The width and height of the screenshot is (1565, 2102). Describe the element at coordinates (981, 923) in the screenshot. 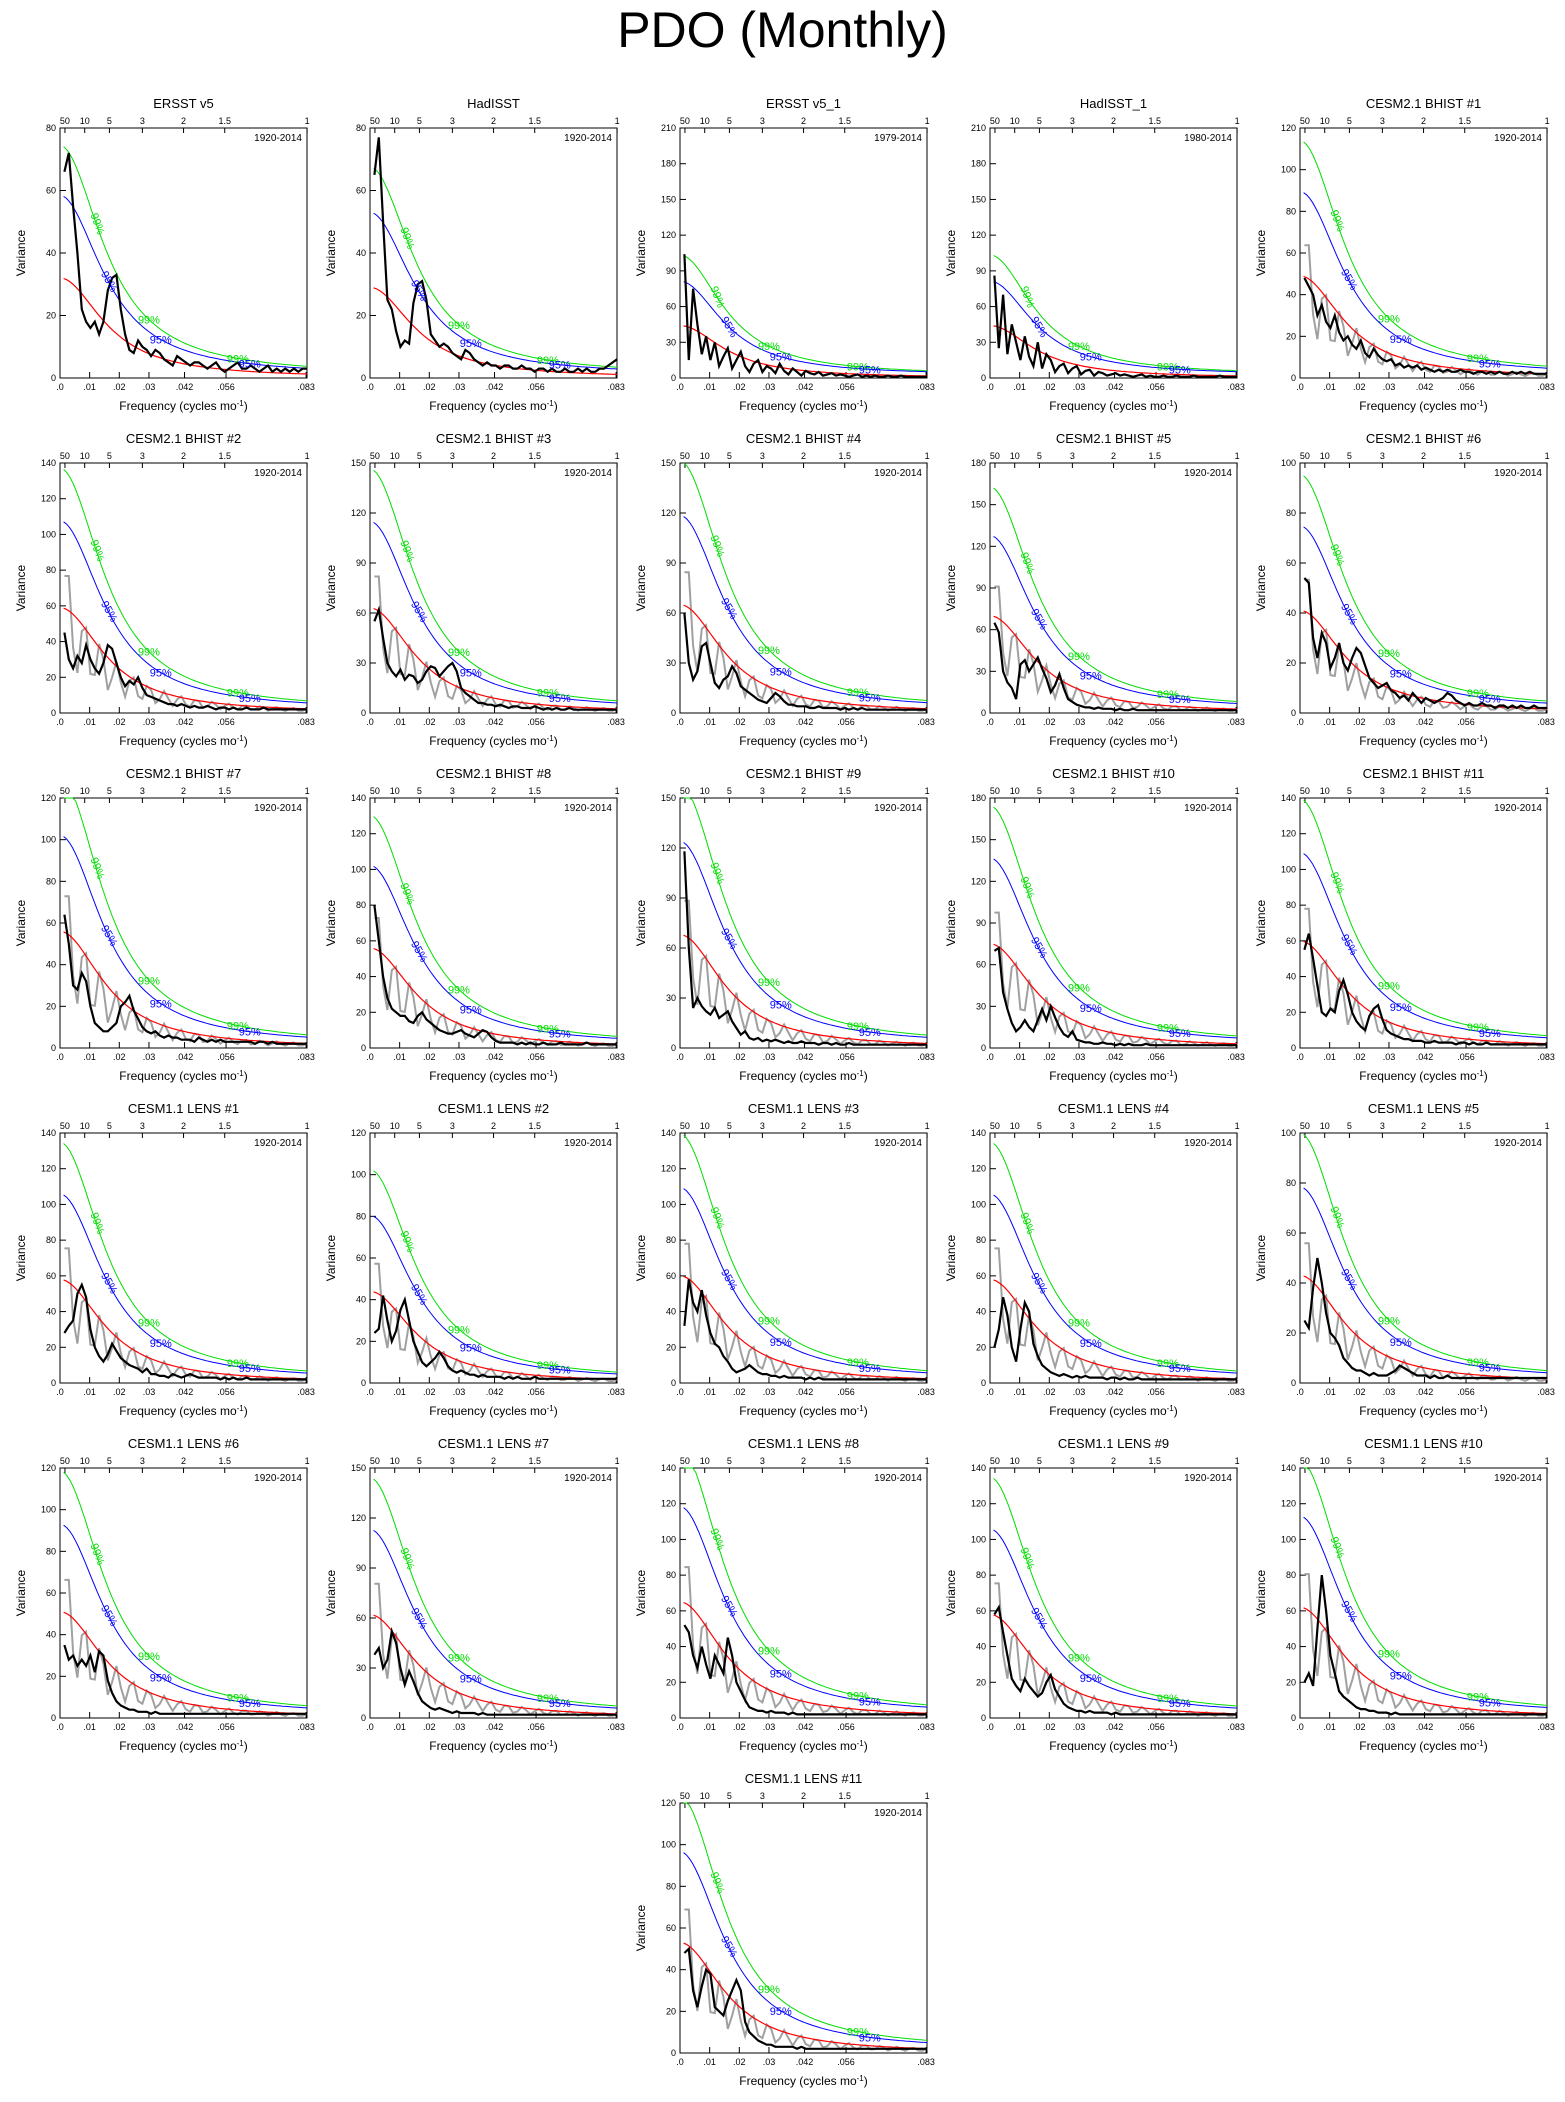

I see `y-tick-label: 90` at that location.